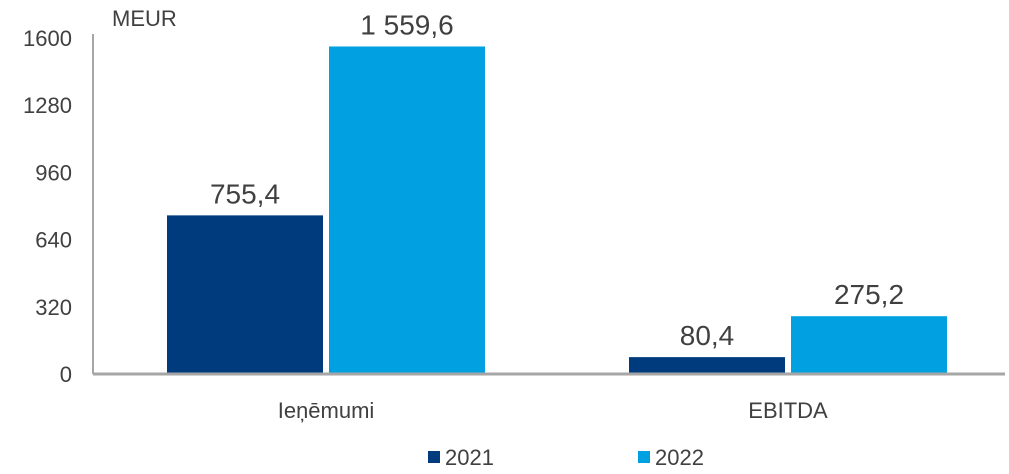 The image size is (1009, 474). What do you see at coordinates (566, 457) in the screenshot?
I see `legend: 2021 2022` at bounding box center [566, 457].